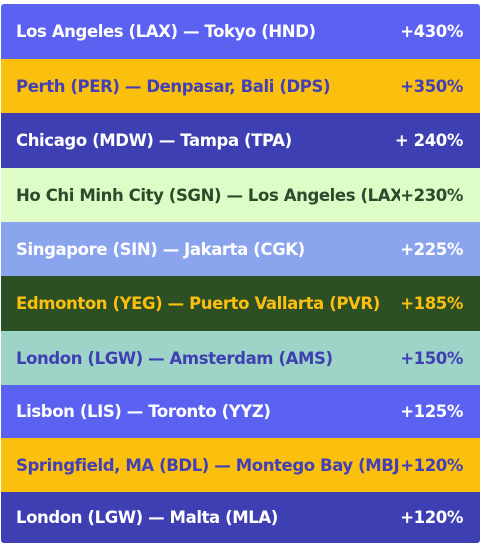  I want to click on route-row: London (LGW) — Malta (MLA) +120%, so click(240, 517).